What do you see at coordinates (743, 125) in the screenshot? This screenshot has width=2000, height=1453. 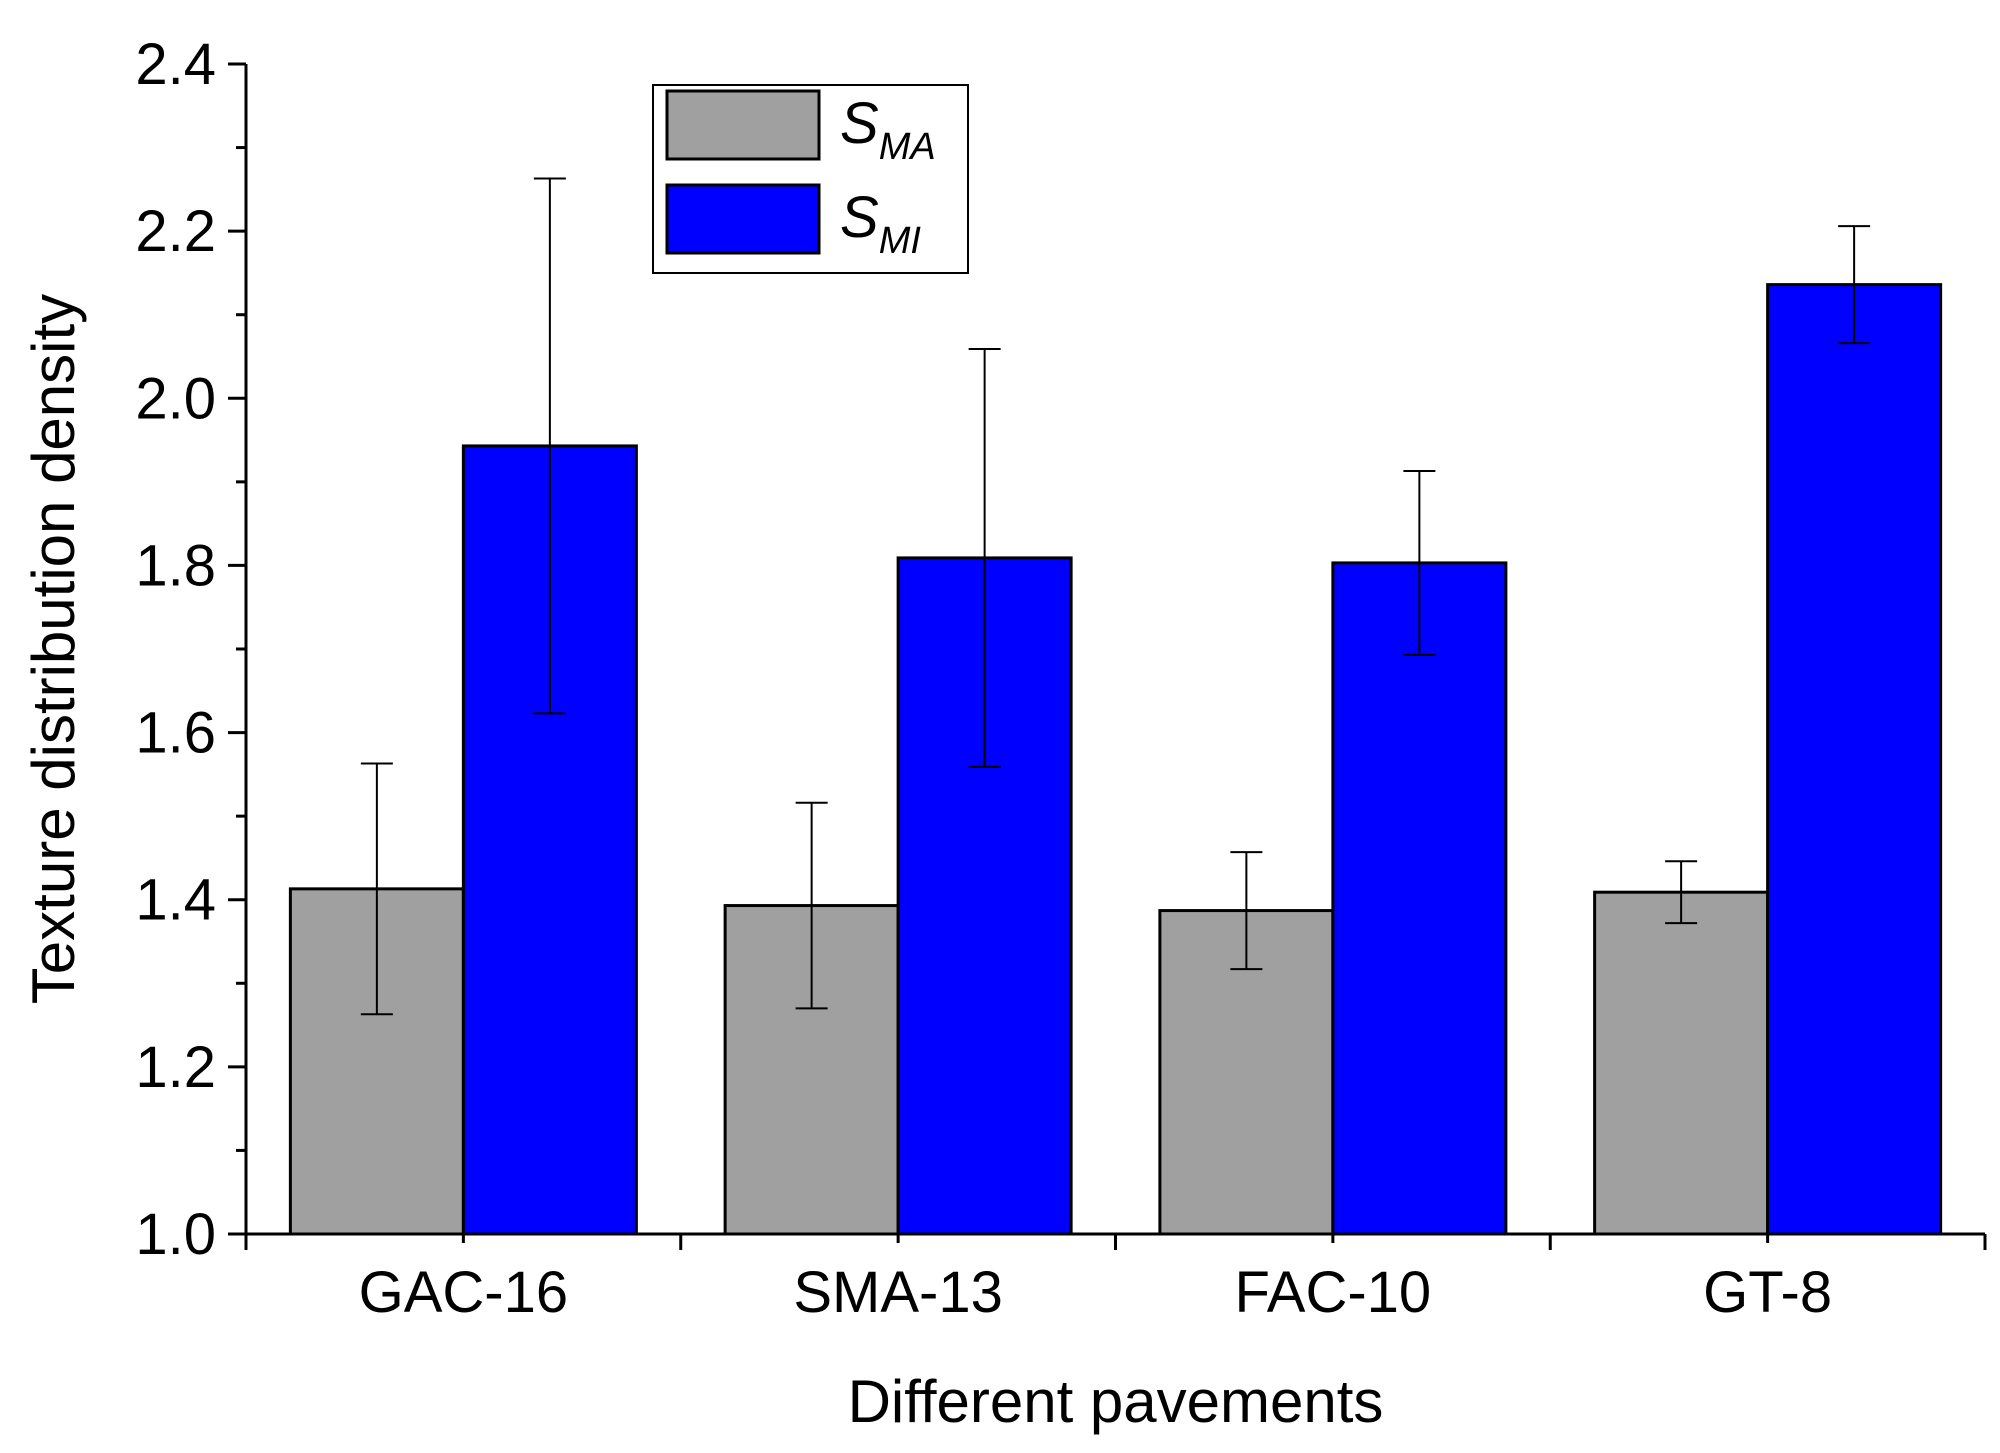 I see `legend-swatch-s-ma` at bounding box center [743, 125].